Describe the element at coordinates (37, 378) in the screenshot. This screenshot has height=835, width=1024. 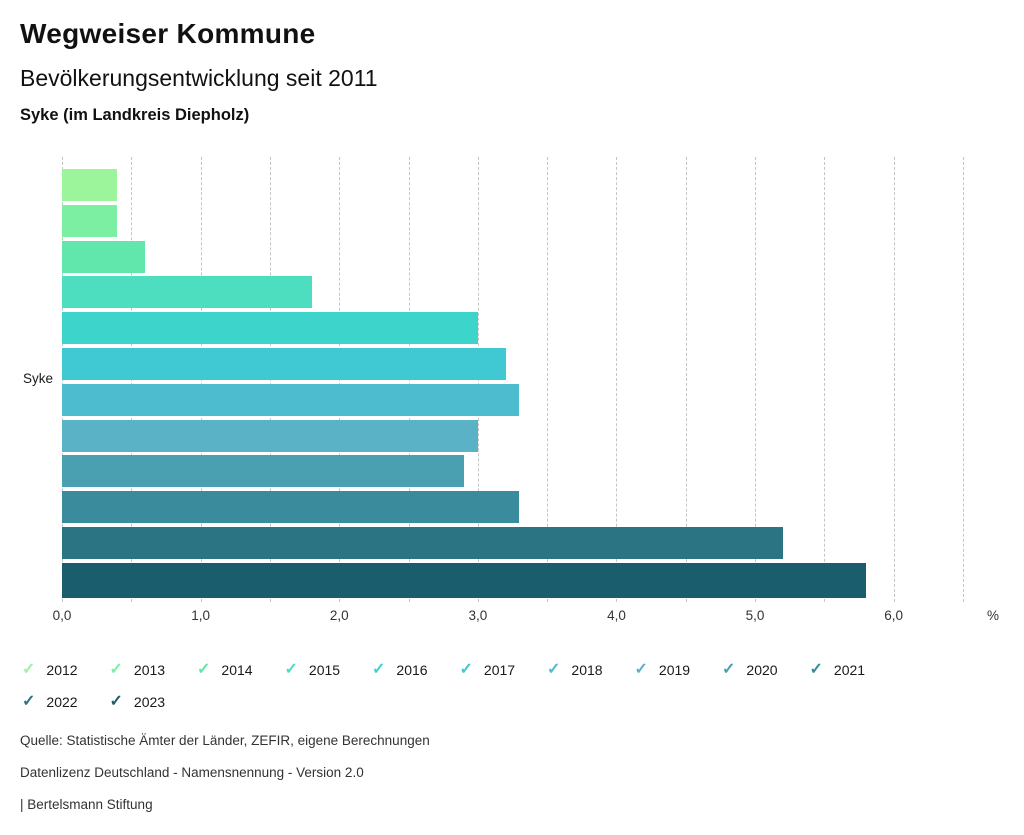
I see `y-axis-label: Syke` at that location.